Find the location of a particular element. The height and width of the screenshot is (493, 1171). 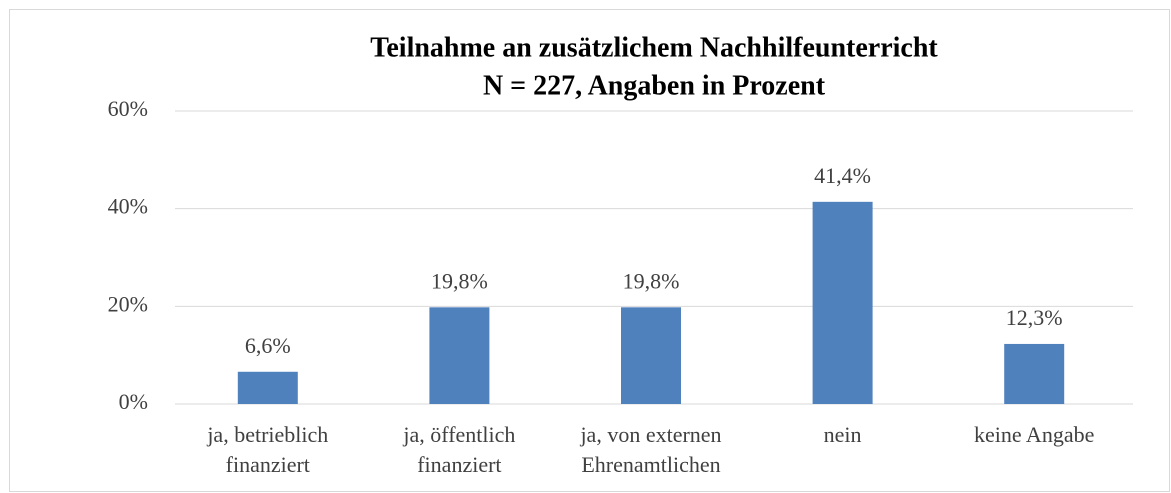

x-tick-label: ja, öffentlich finanziert is located at coordinates (459, 449).